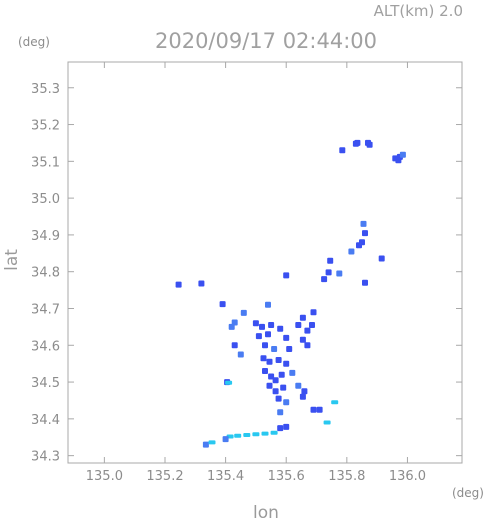 The width and height of the screenshot is (491, 521). What do you see at coordinates (418, 11) in the screenshot?
I see `altitude-label: ALT(km) 2.0` at bounding box center [418, 11].